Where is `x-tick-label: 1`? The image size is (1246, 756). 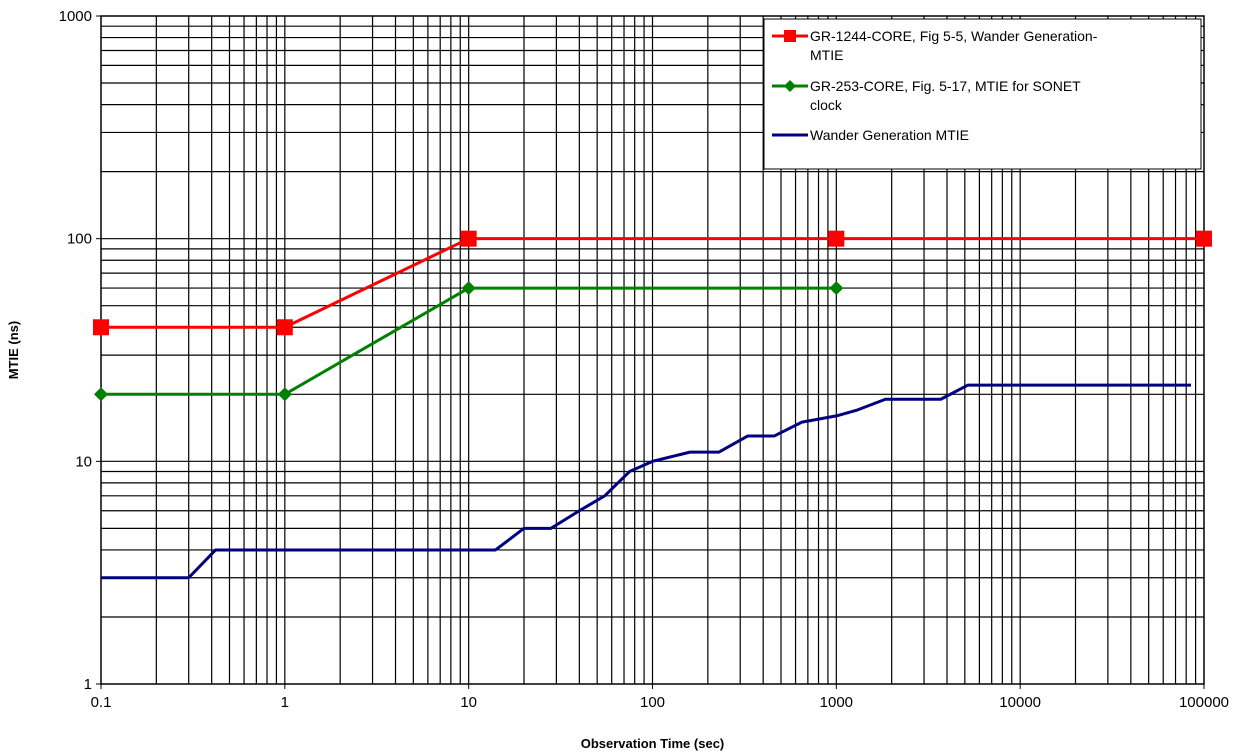
x-tick-label: 1 is located at coordinates (285, 702).